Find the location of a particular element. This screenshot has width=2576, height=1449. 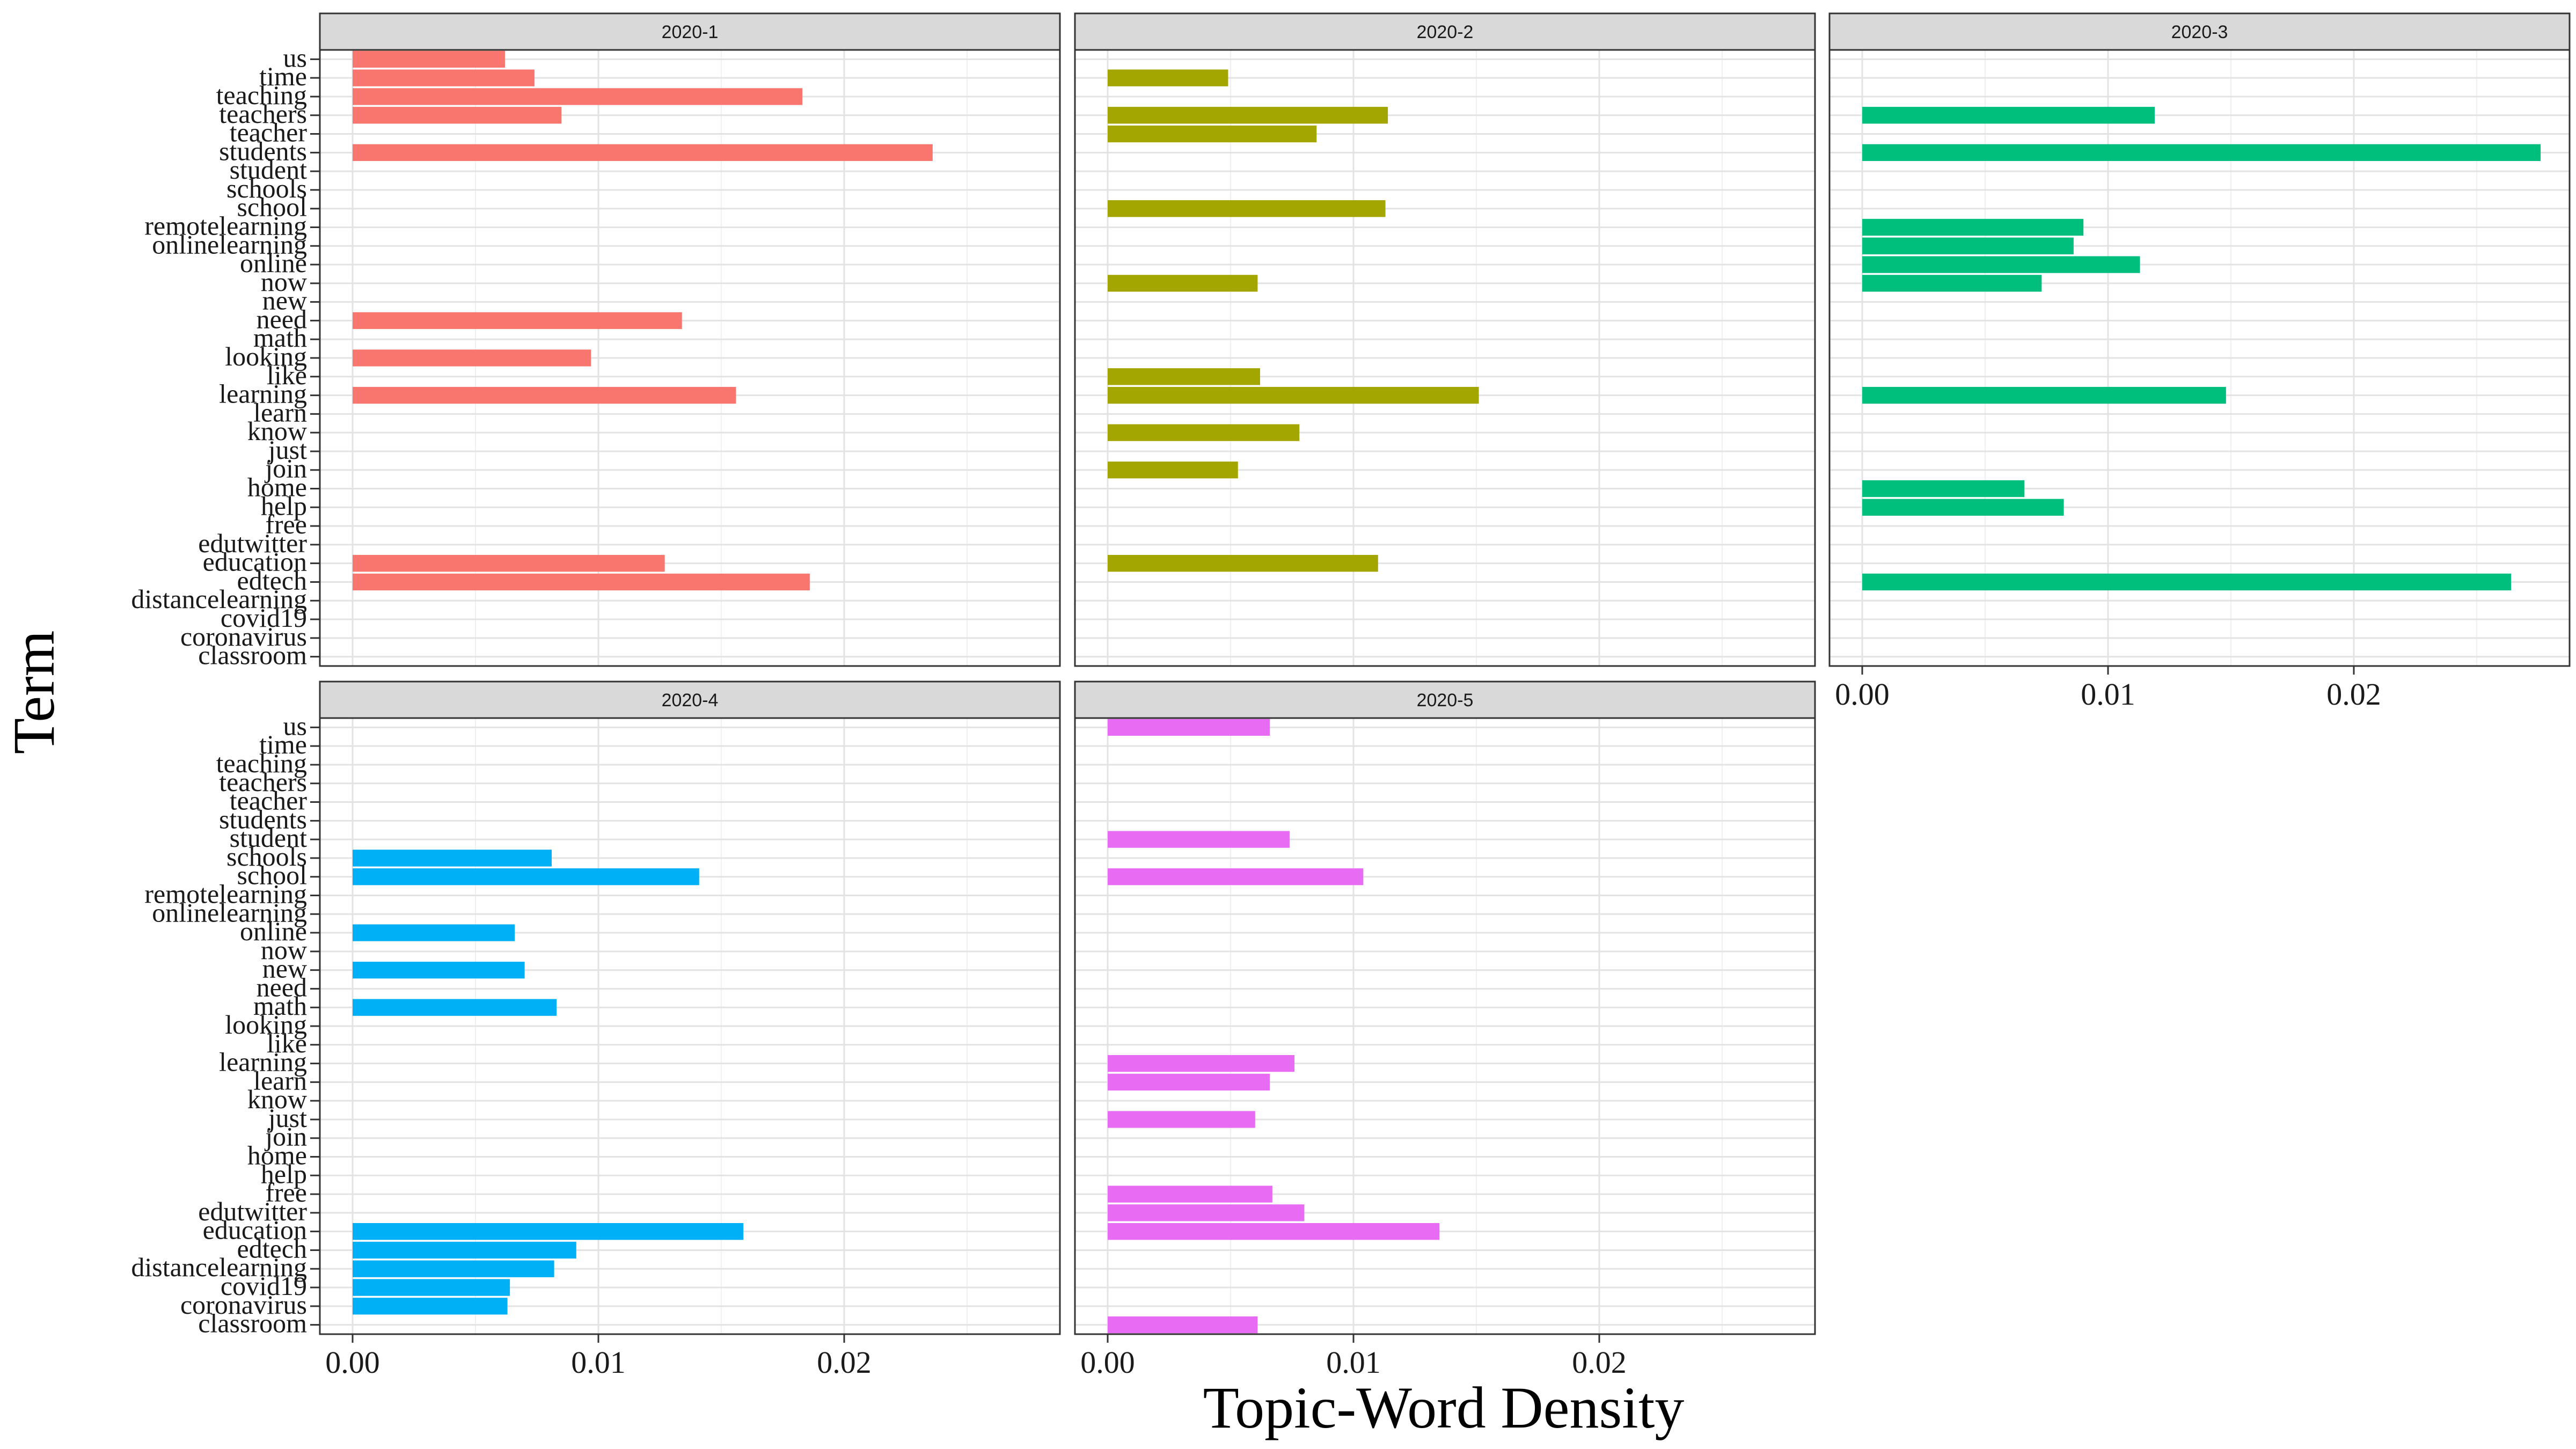

bar-2020-1-teaching is located at coordinates (578, 96).